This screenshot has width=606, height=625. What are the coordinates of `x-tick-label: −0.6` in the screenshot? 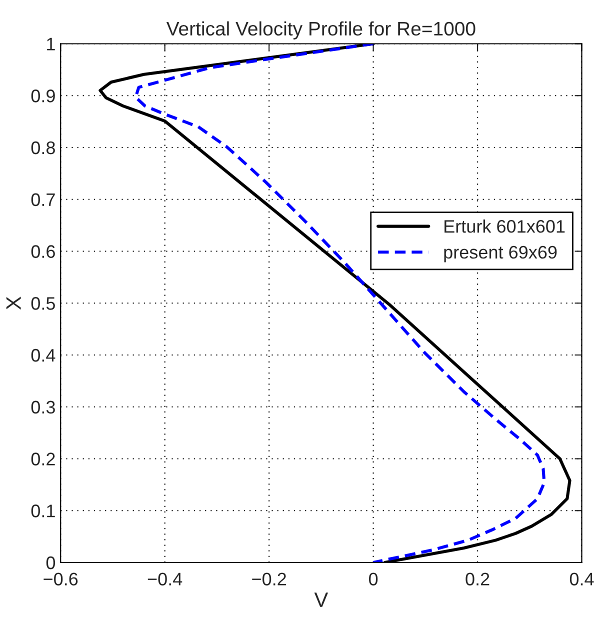 It's located at (61, 579).